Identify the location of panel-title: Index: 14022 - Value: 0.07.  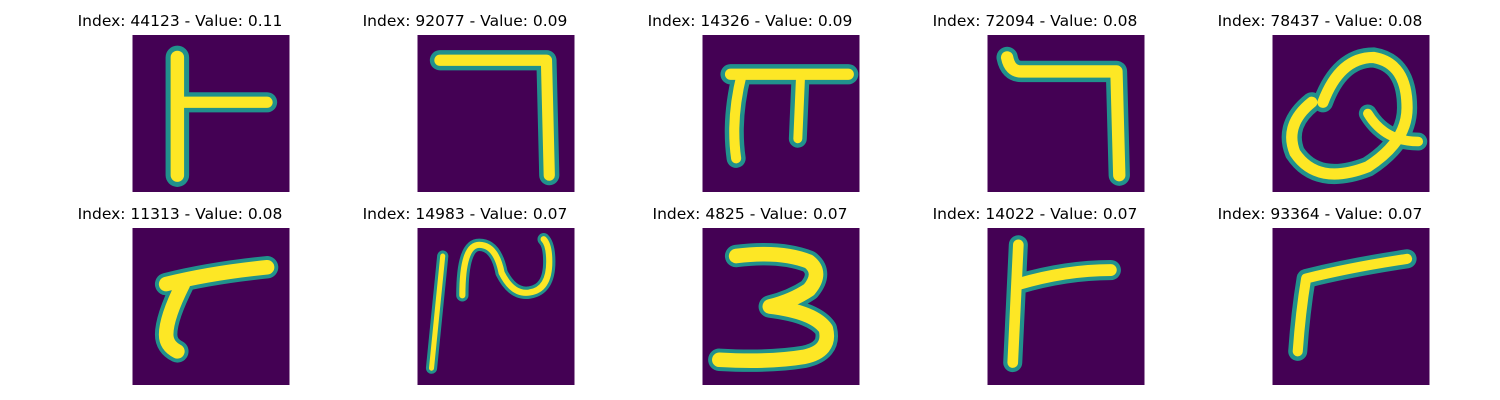
(1035, 214).